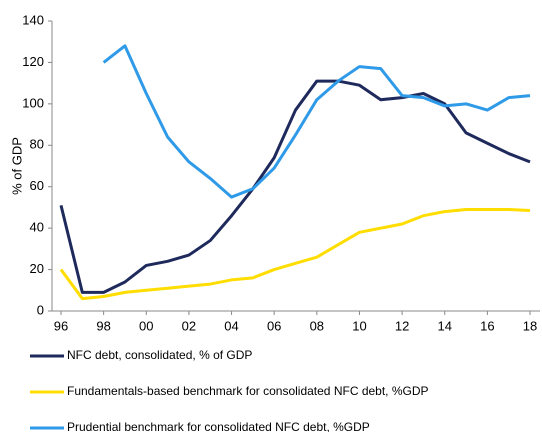  What do you see at coordinates (231, 325) in the screenshot?
I see `x-tick-label: 04` at bounding box center [231, 325].